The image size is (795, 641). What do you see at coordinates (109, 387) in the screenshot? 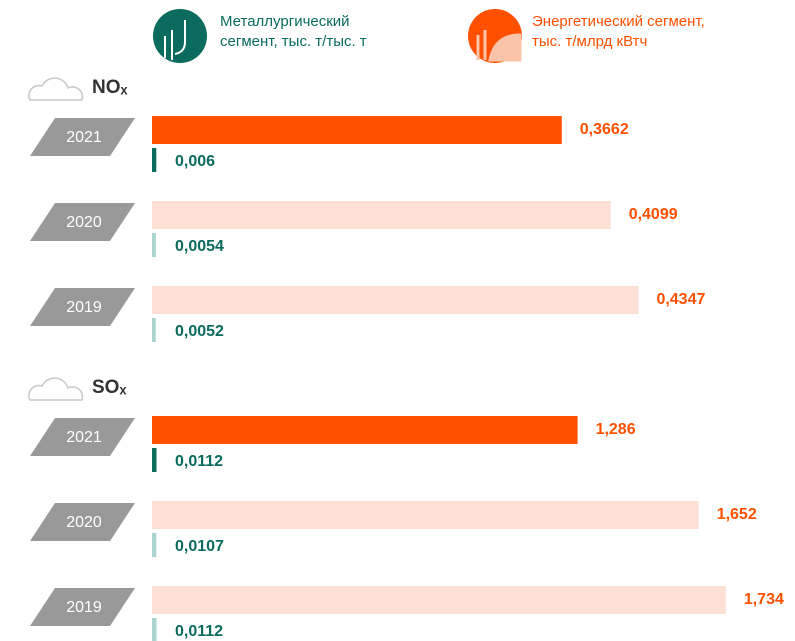
I see `group-title: SOₓ` at bounding box center [109, 387].